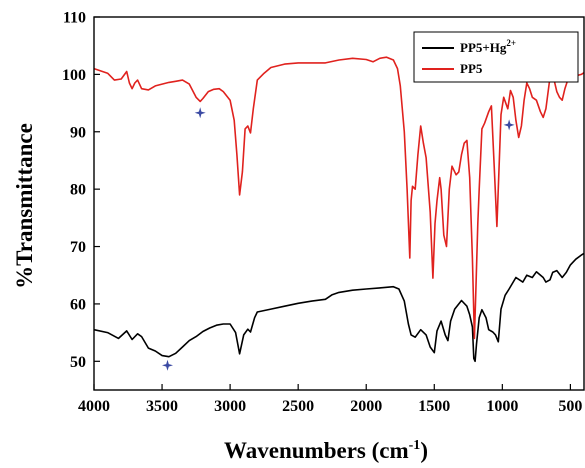  What do you see at coordinates (502, 406) in the screenshot?
I see `x-tick-label-1000: 1000` at bounding box center [502, 406].